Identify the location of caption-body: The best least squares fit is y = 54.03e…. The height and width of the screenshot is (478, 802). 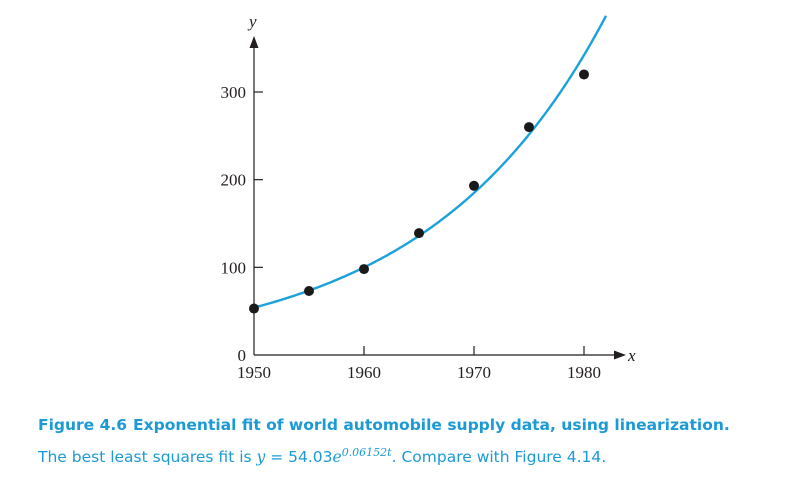
(413, 455).